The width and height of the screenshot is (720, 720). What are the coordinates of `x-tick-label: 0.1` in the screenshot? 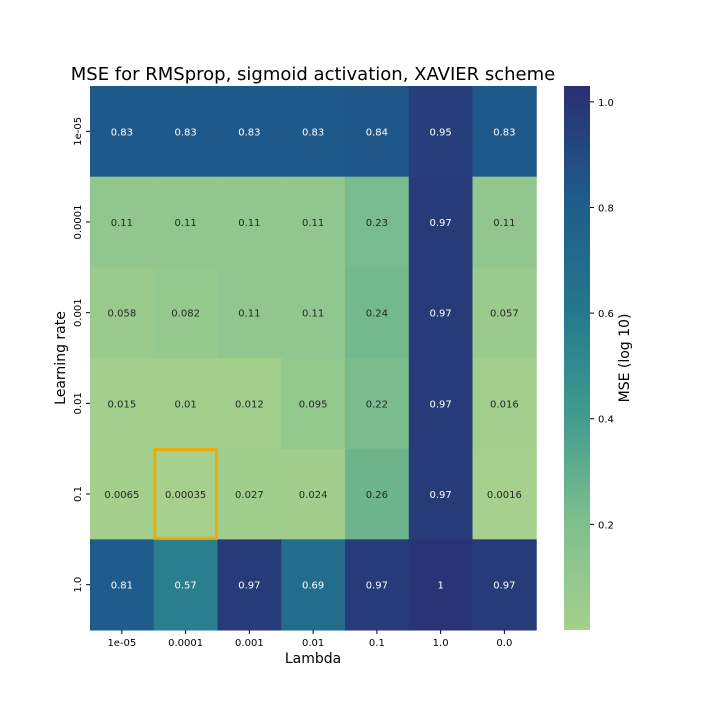 It's located at (377, 643).